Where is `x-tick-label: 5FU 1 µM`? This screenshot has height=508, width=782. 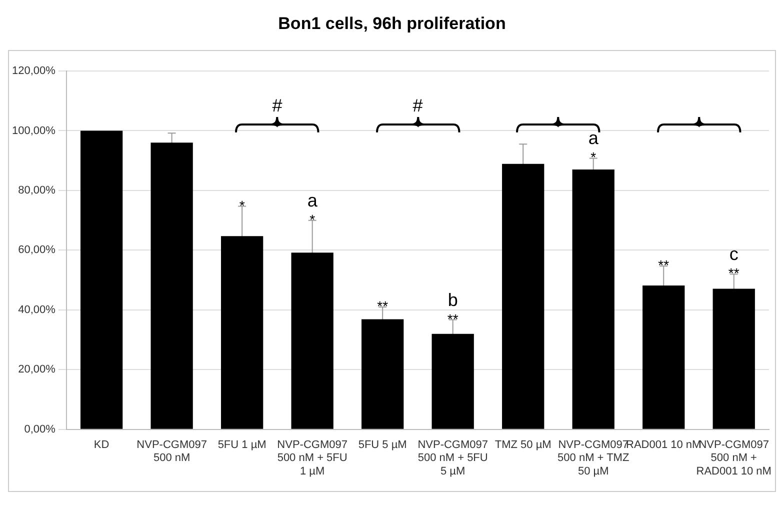 x-tick-label: 5FU 1 µM is located at coordinates (242, 445).